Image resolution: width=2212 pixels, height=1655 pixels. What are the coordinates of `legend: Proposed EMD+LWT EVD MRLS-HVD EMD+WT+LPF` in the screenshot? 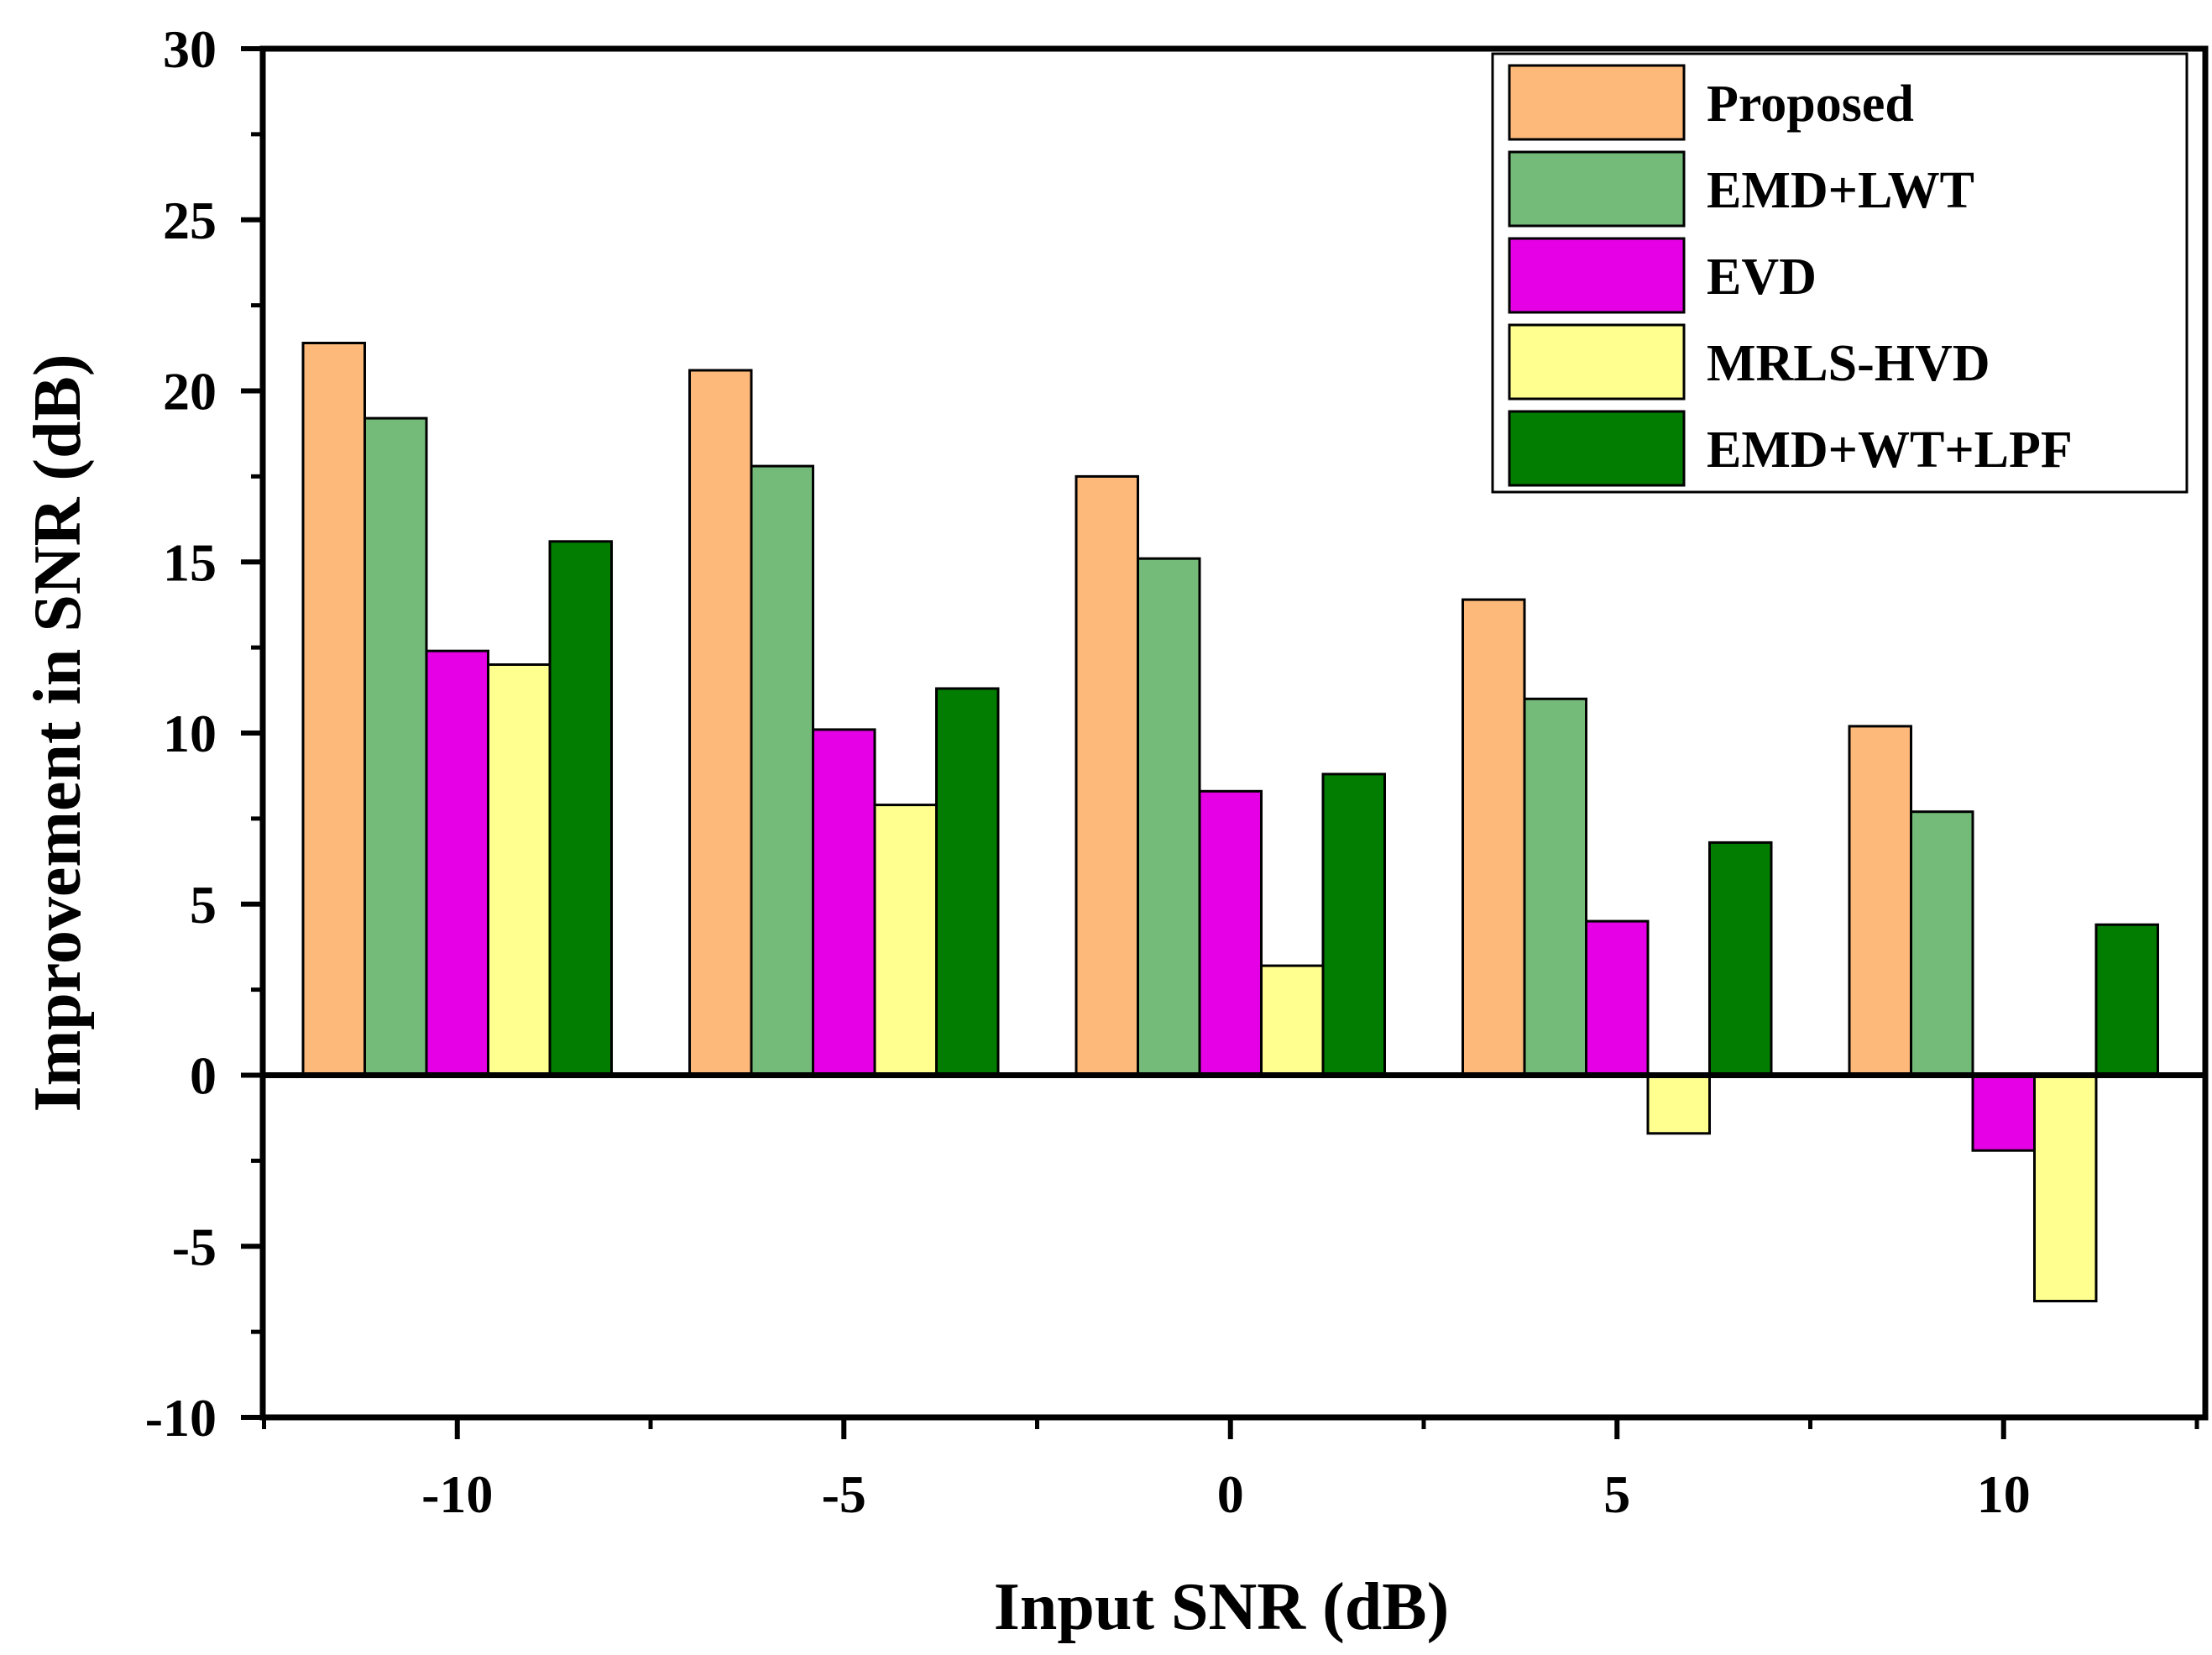 It's located at (1840, 273).